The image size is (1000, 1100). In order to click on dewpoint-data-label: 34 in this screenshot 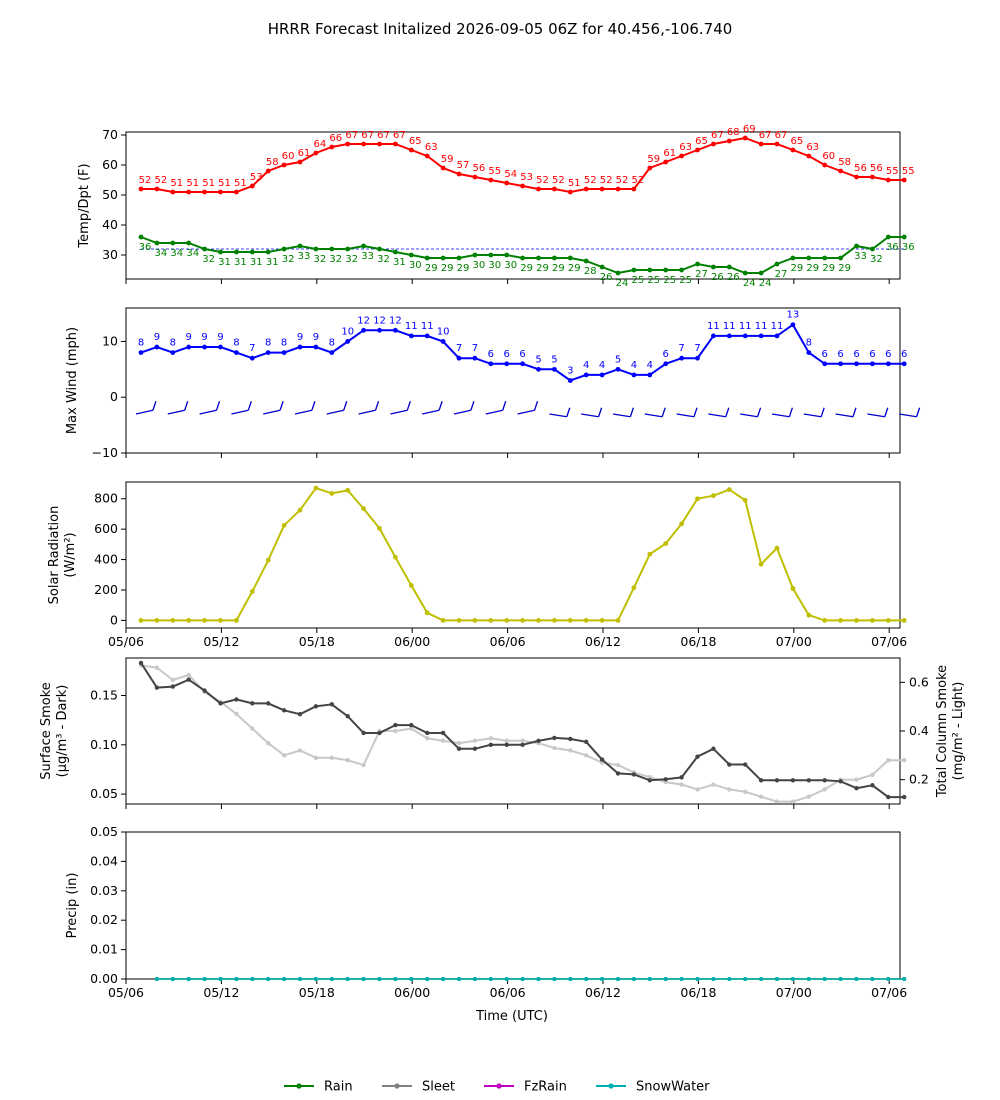, I will do `click(176, 253)`.